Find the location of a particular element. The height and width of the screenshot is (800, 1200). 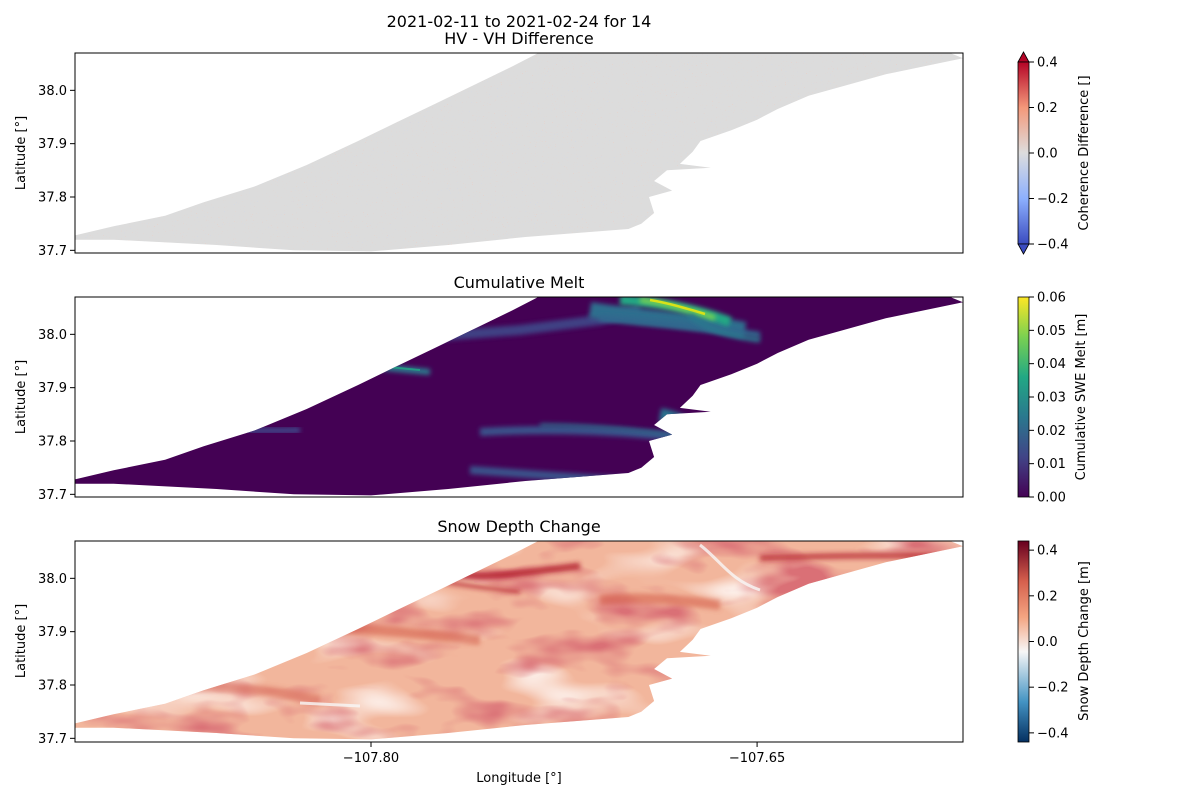

x-tick-label: −107.65 is located at coordinates (757, 758).